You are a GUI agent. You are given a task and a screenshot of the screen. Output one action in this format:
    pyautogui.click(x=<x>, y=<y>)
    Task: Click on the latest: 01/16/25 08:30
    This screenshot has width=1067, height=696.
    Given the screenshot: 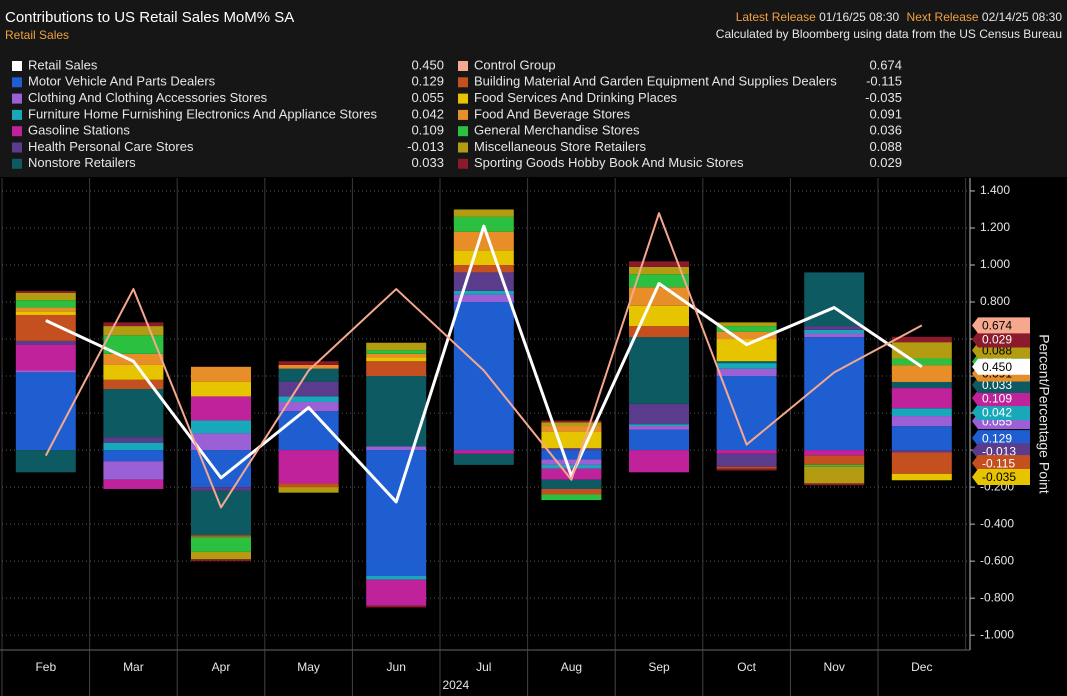 What is the action you would take?
    pyautogui.click(x=859, y=17)
    